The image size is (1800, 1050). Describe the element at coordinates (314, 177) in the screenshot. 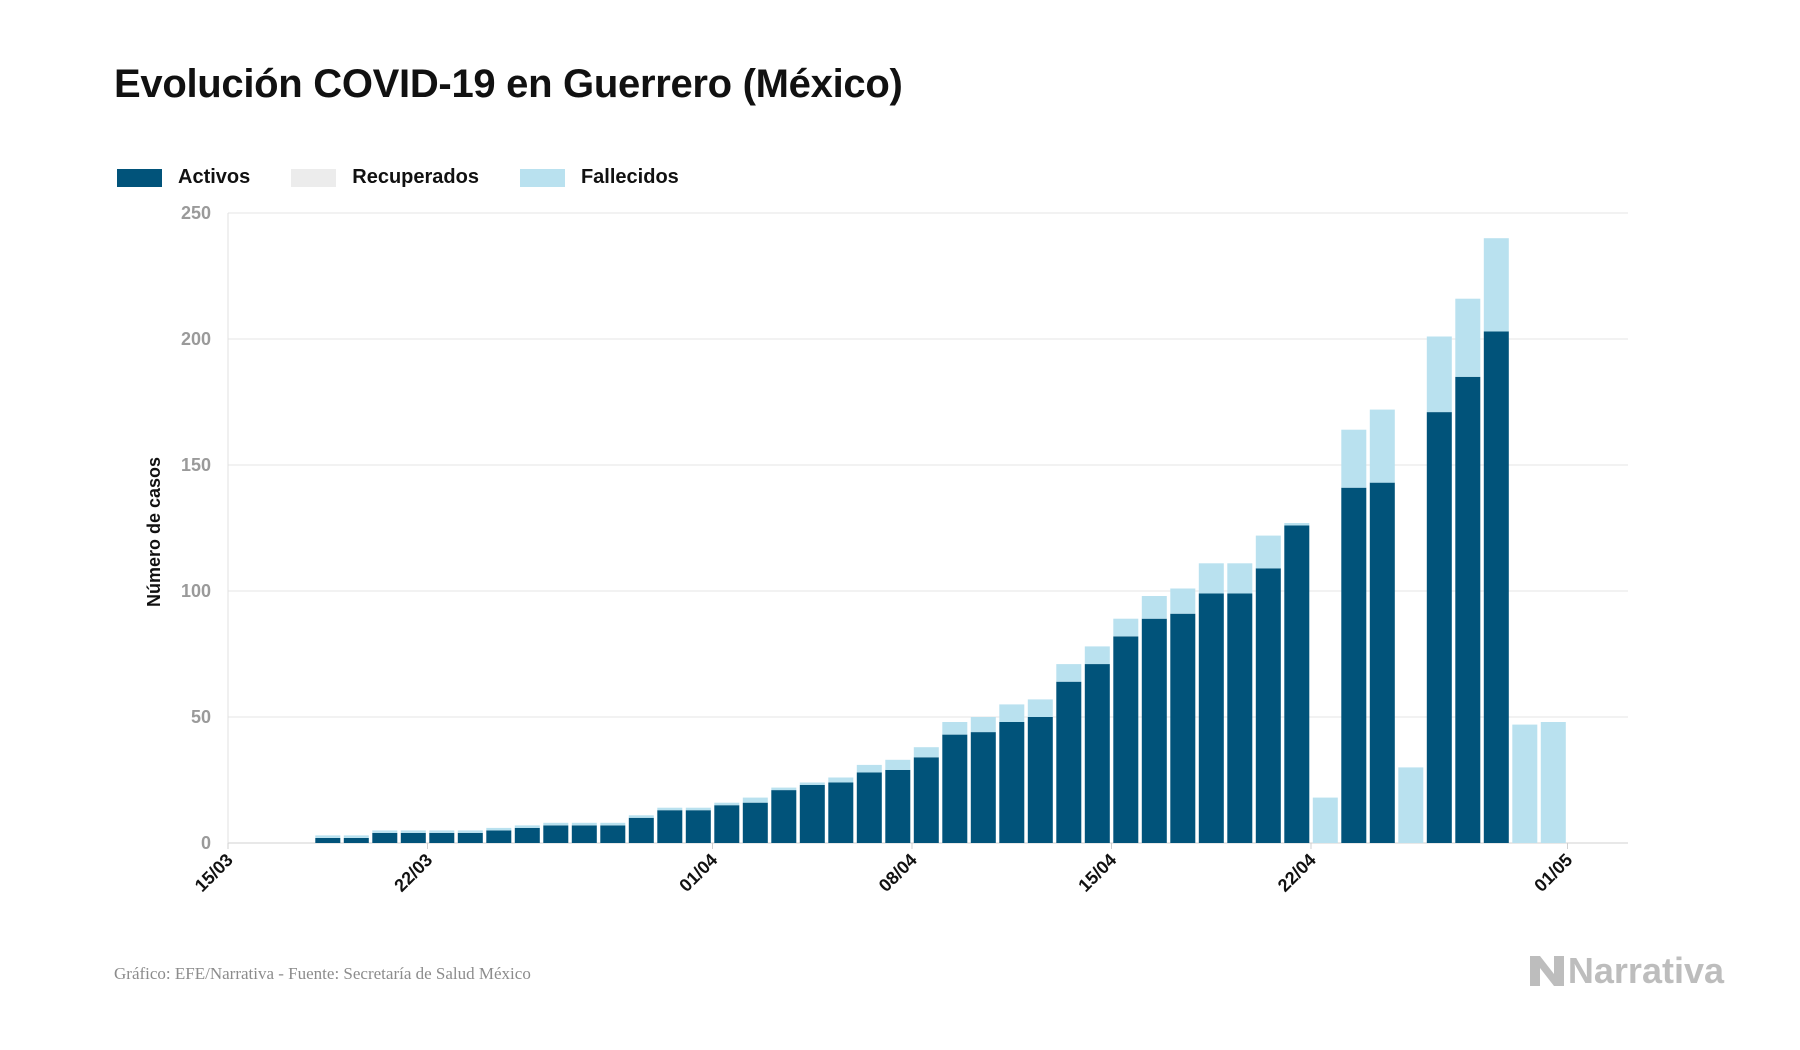

I see `legend-swatch-recuperados` at that location.